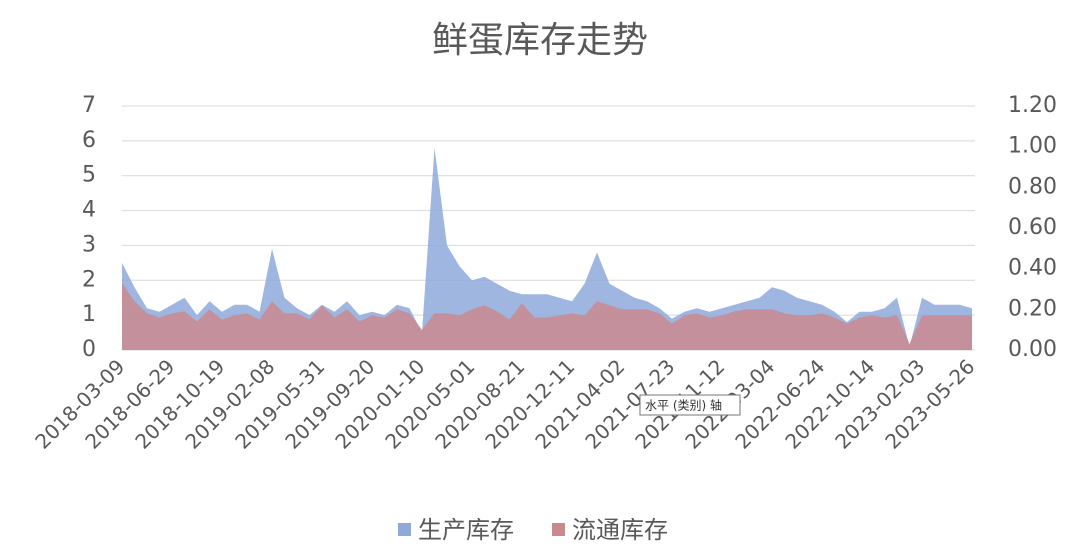 This screenshot has height=558, width=1080. What do you see at coordinates (1032, 227) in the screenshot?
I see `y2-tick-label: 0.60` at bounding box center [1032, 227].